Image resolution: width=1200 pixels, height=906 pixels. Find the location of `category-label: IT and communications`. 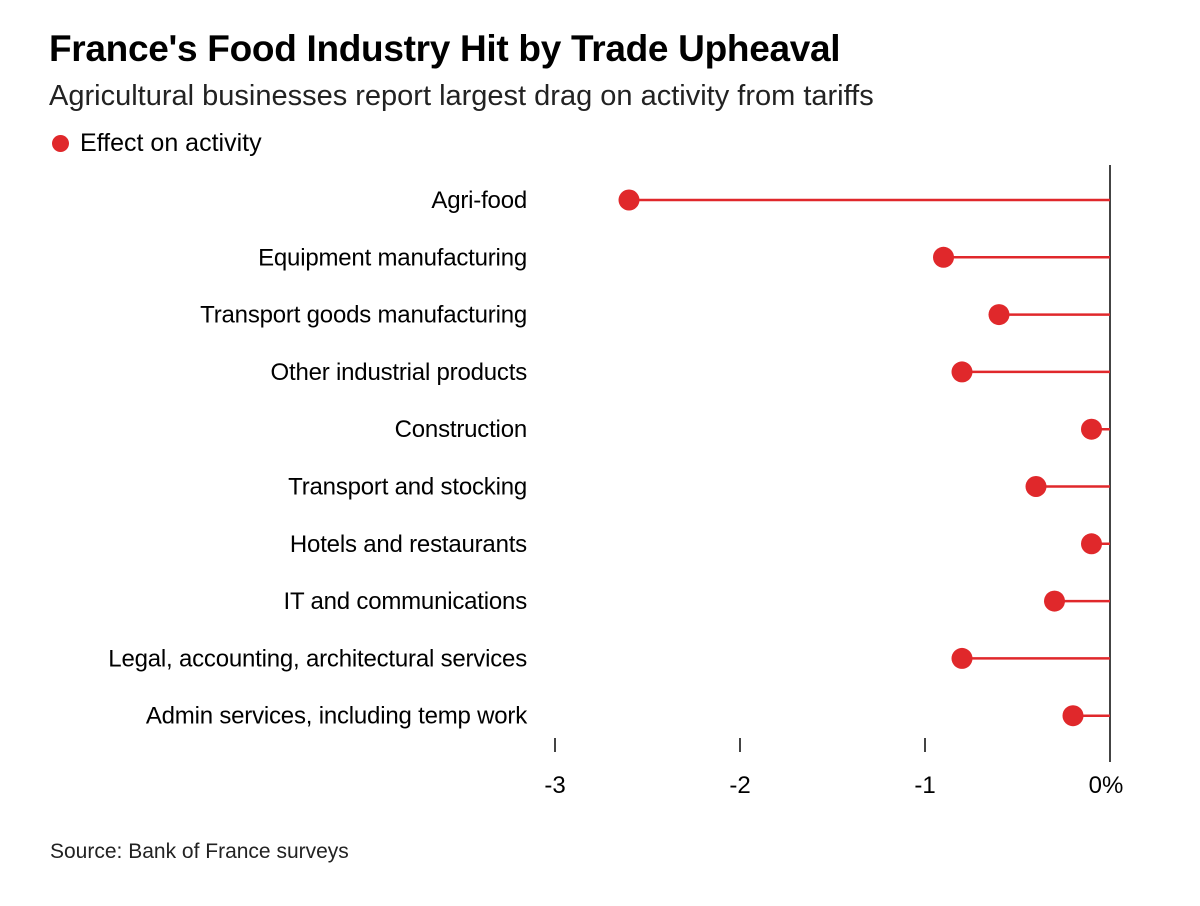

category-label: IT and communications is located at coordinates (406, 601).